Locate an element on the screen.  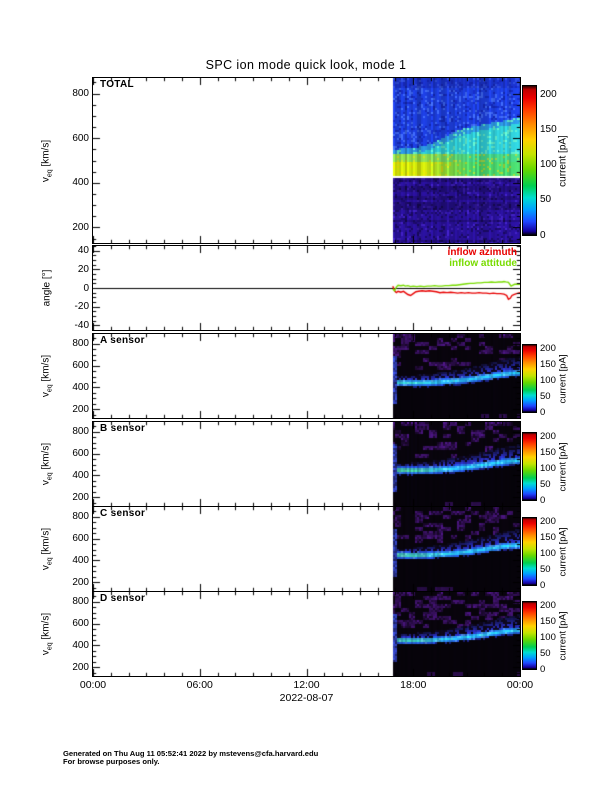
c-spectrogram is located at coordinates (306, 549).